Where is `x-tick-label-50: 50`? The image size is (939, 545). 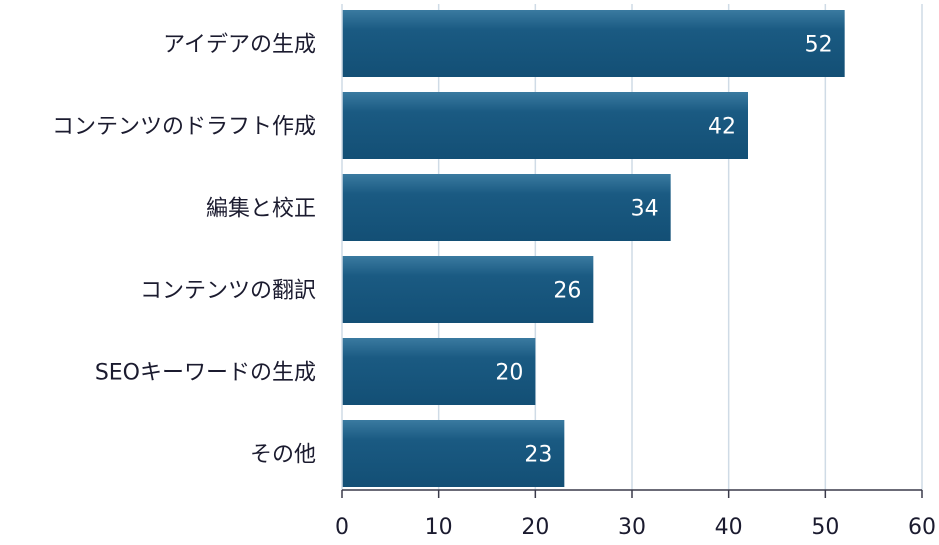 x-tick-label-50: 50 is located at coordinates (825, 527).